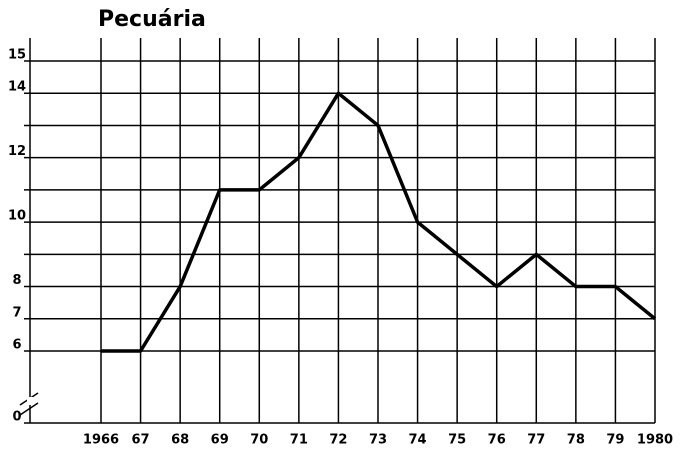 The width and height of the screenshot is (691, 455). What do you see at coordinates (29, 409) in the screenshot?
I see `axis-break` at bounding box center [29, 409].